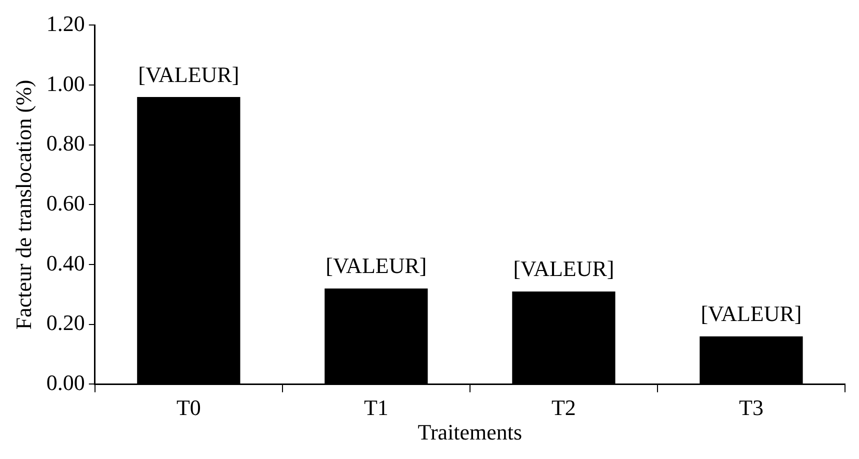  What do you see at coordinates (65, 323) in the screenshot?
I see `y-tick-label: 0.20` at bounding box center [65, 323].